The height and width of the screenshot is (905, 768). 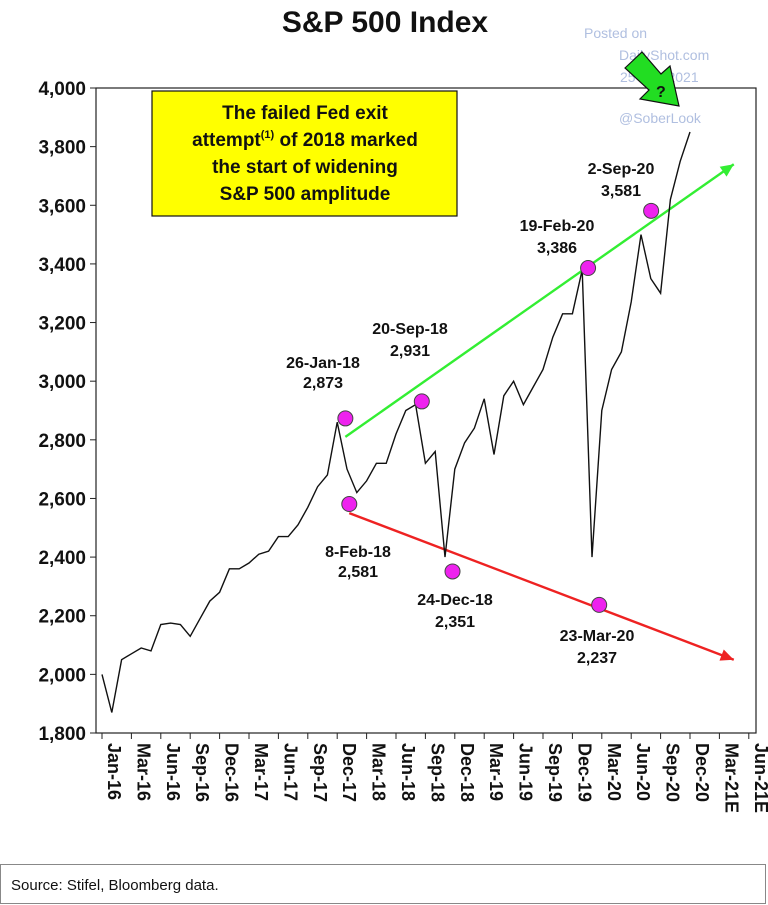 I want to click on callout-line: attempt(1) of 2018 marked, so click(x=305, y=140).